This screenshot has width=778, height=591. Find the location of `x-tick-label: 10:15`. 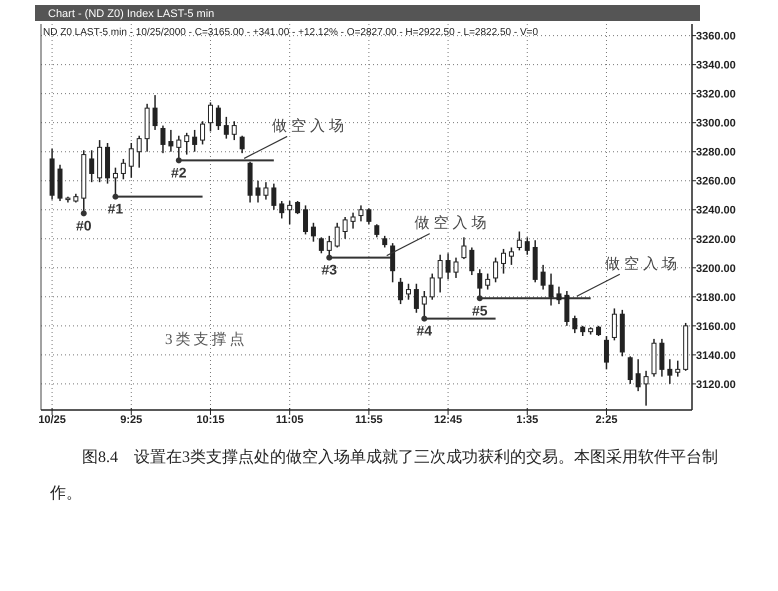

x-tick-label: 10:15 is located at coordinates (210, 420).